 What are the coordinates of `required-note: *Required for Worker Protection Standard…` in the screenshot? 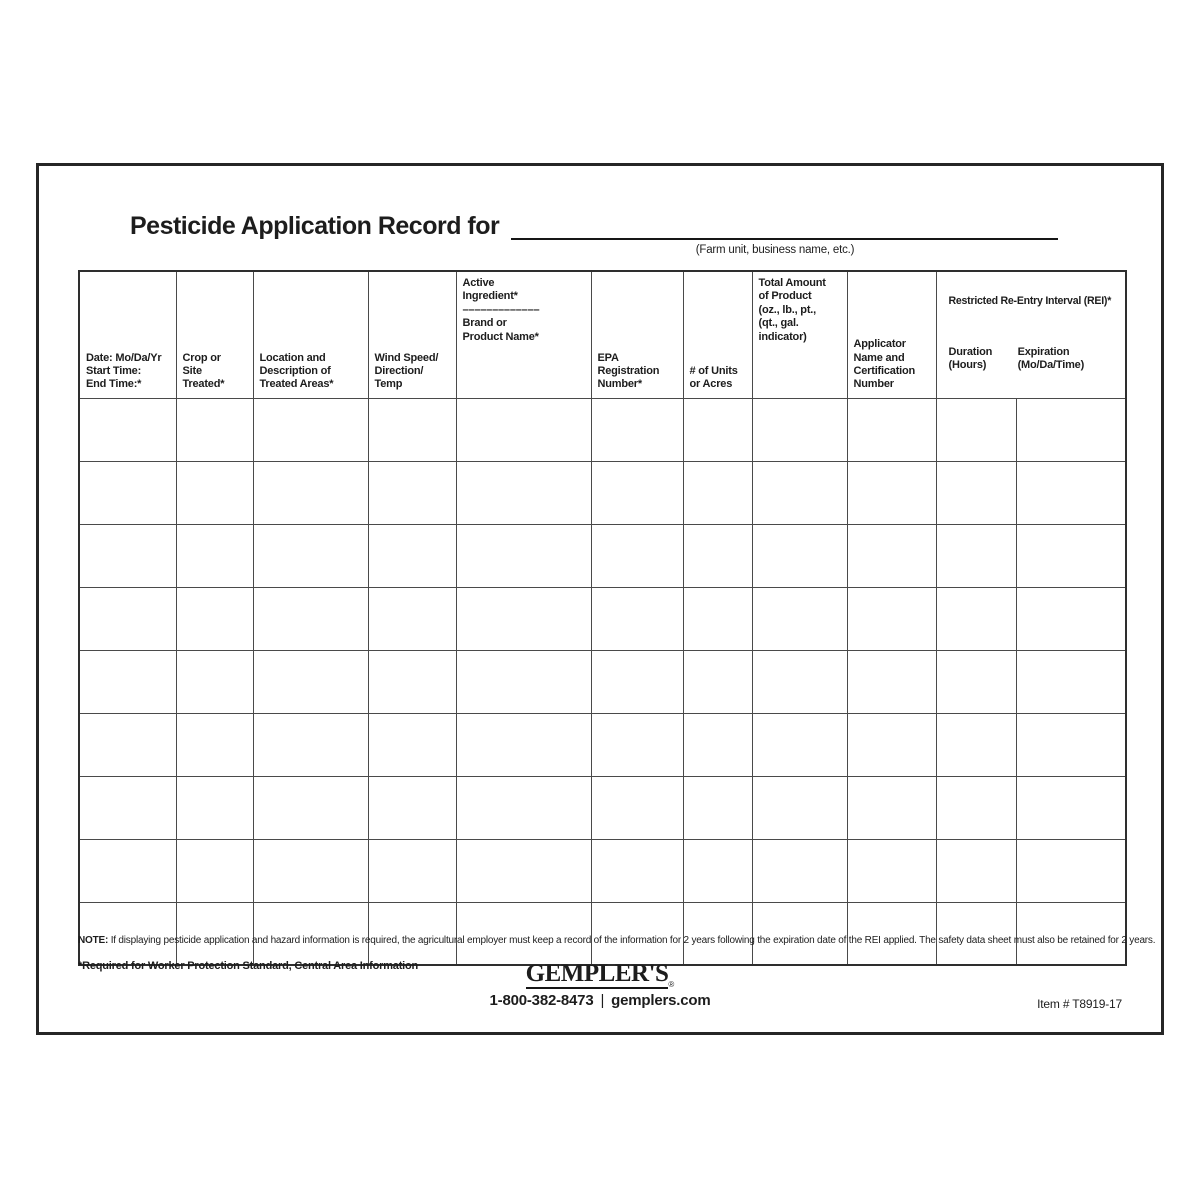 It's located at (248, 966).